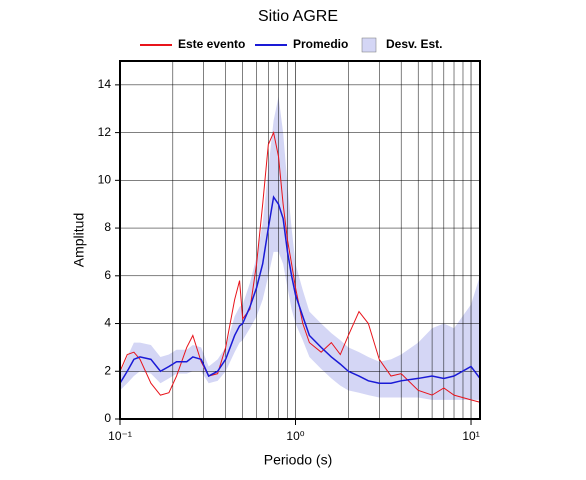 Image resolution: width=586 pixels, height=480 pixels. What do you see at coordinates (120, 436) in the screenshot?
I see `x-tick-label: 10⁻¹` at bounding box center [120, 436].